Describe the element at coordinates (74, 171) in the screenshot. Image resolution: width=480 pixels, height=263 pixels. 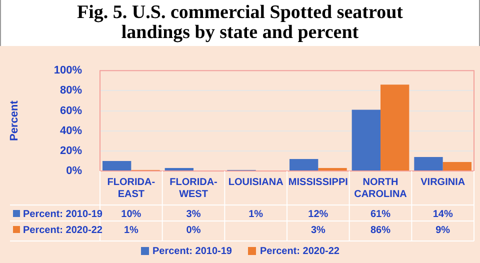
I see `y-tick-label: 0%` at that location.